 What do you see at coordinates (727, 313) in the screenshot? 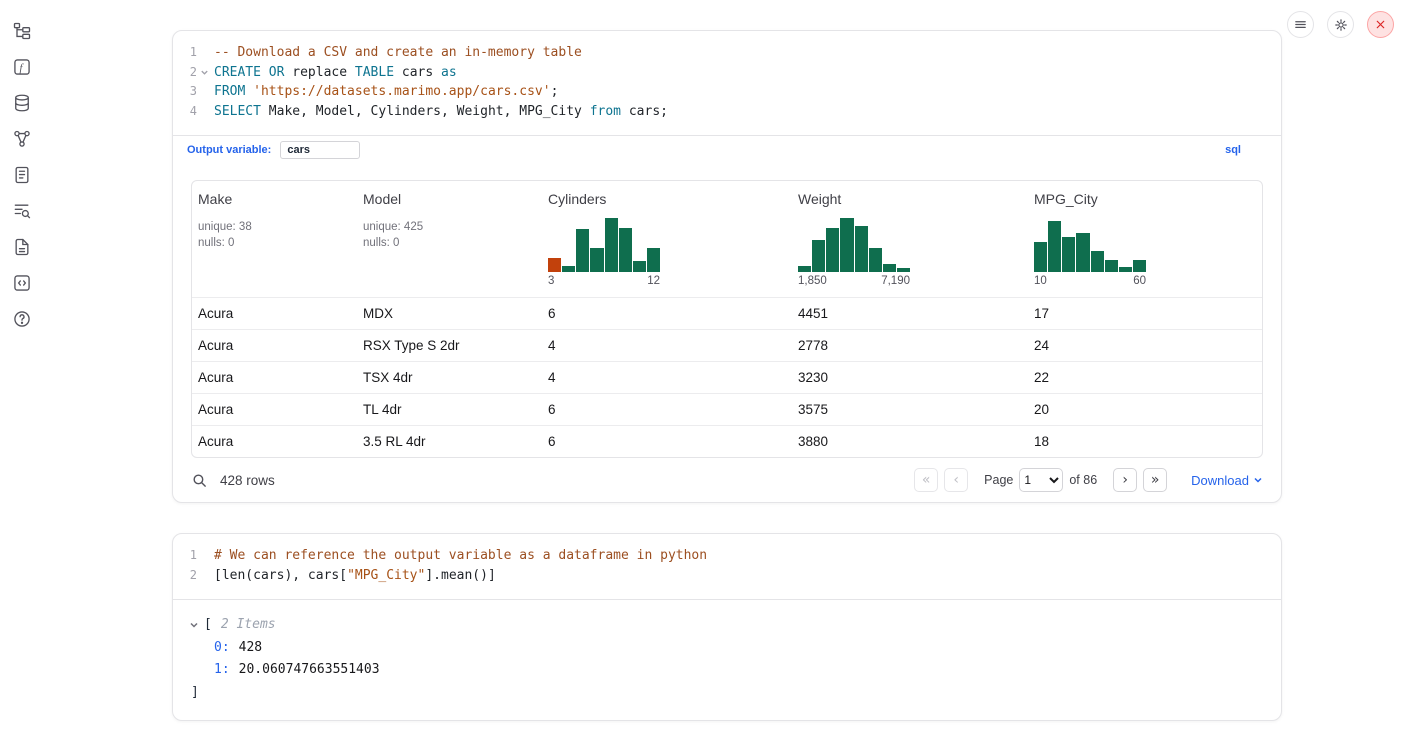
I see `table-row: Acura MDX 6 4451 17` at bounding box center [727, 313].